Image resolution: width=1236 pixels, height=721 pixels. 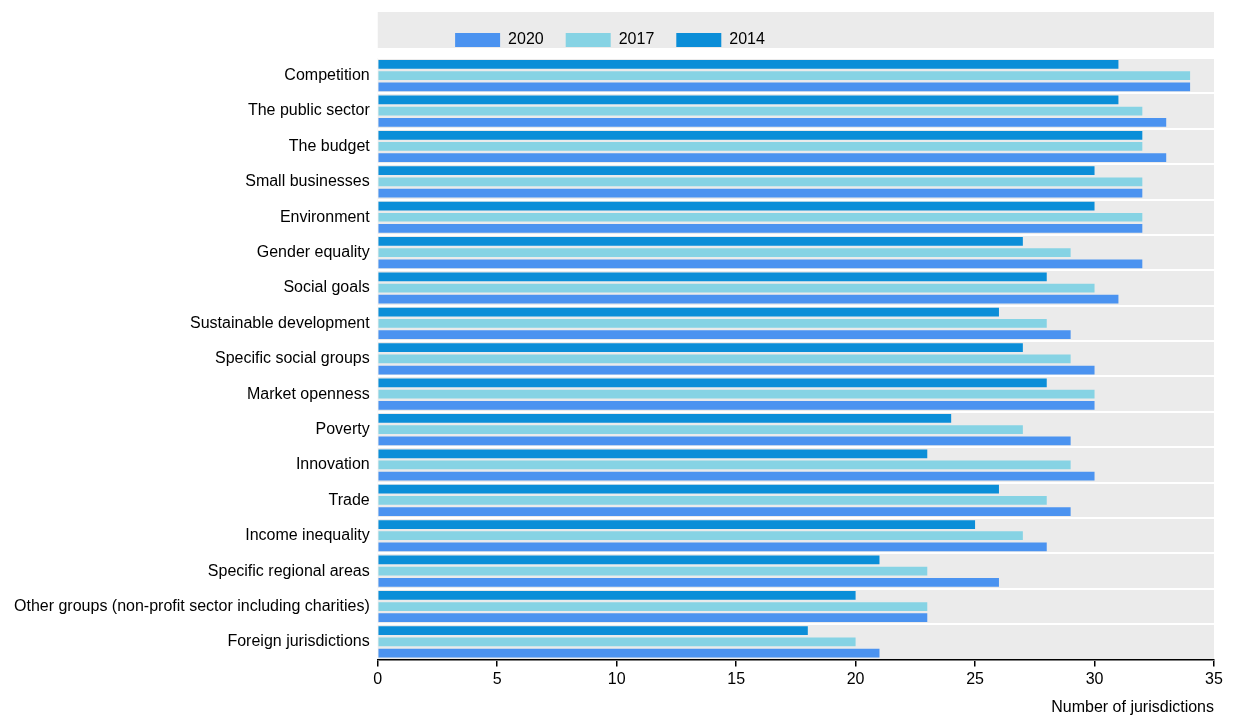 What do you see at coordinates (327, 75) in the screenshot?
I see `y-tick-label: Competition` at bounding box center [327, 75].